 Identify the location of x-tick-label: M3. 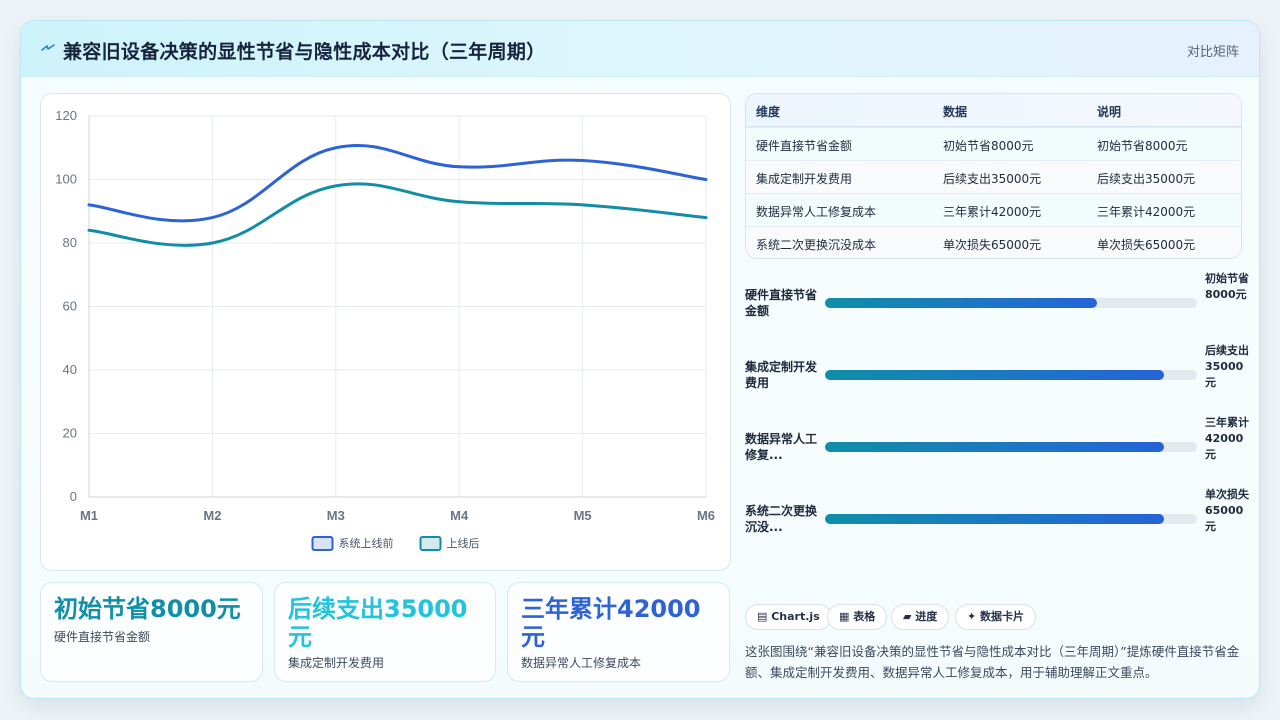
(336, 515).